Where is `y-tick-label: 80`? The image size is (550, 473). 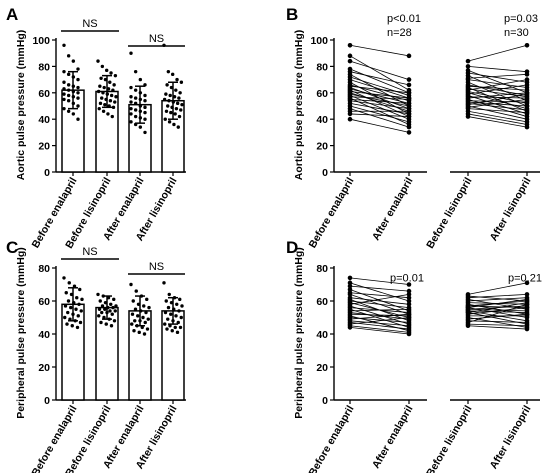 y-tick-label: 80 is located at coordinates (44, 269).